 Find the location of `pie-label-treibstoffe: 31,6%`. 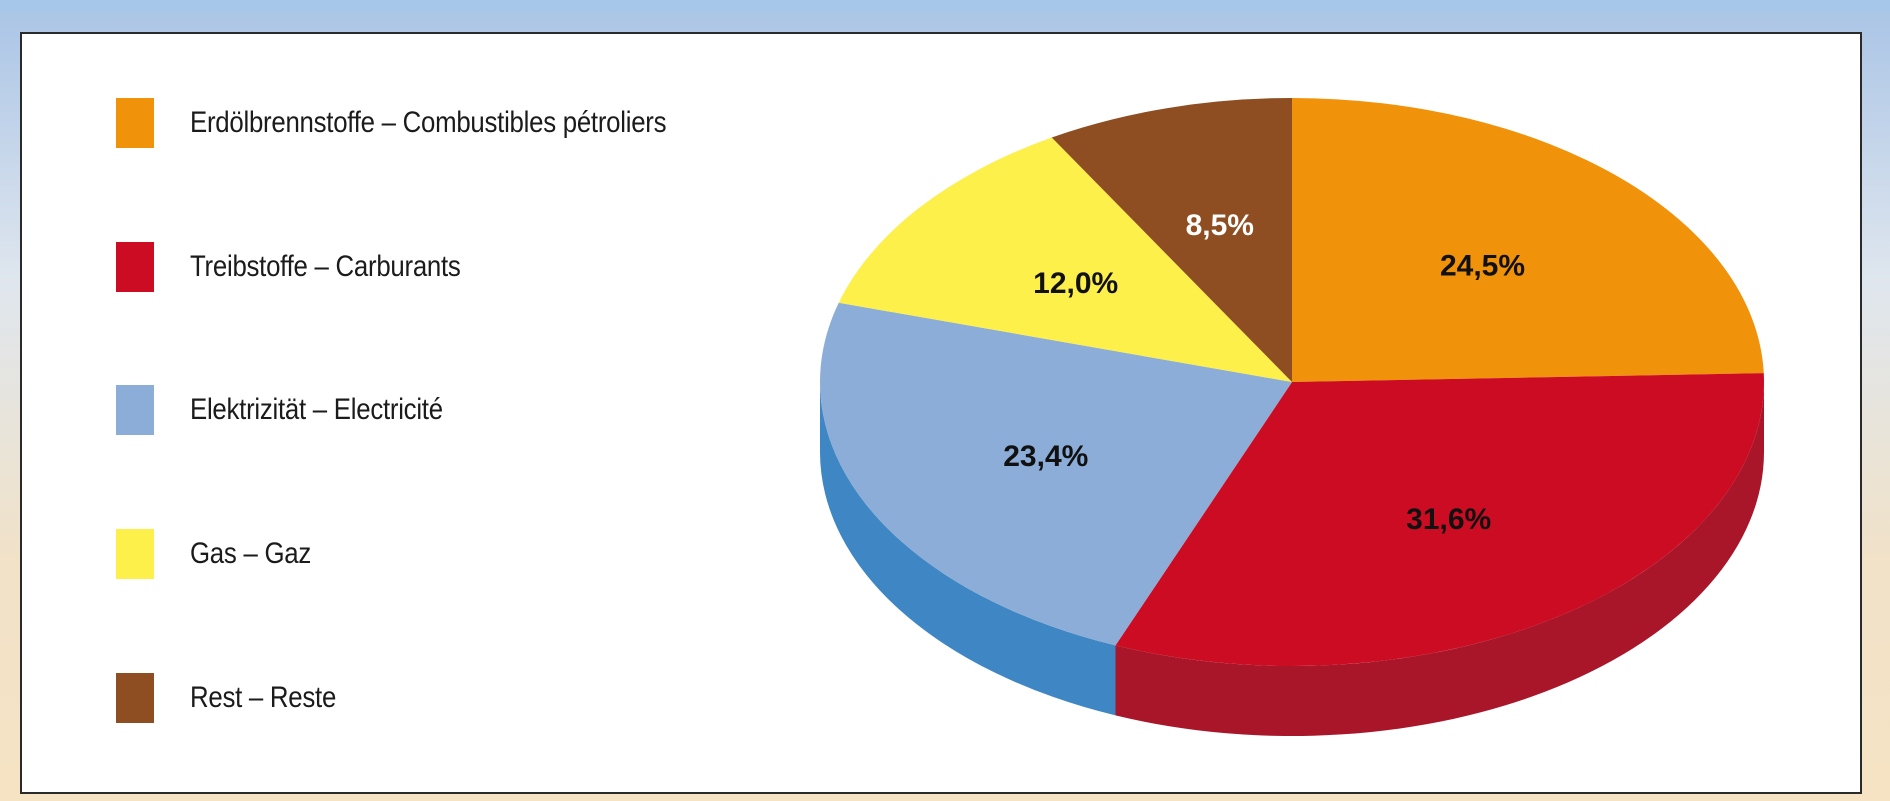

pie-label-treibstoffe: 31,6% is located at coordinates (1448, 519).